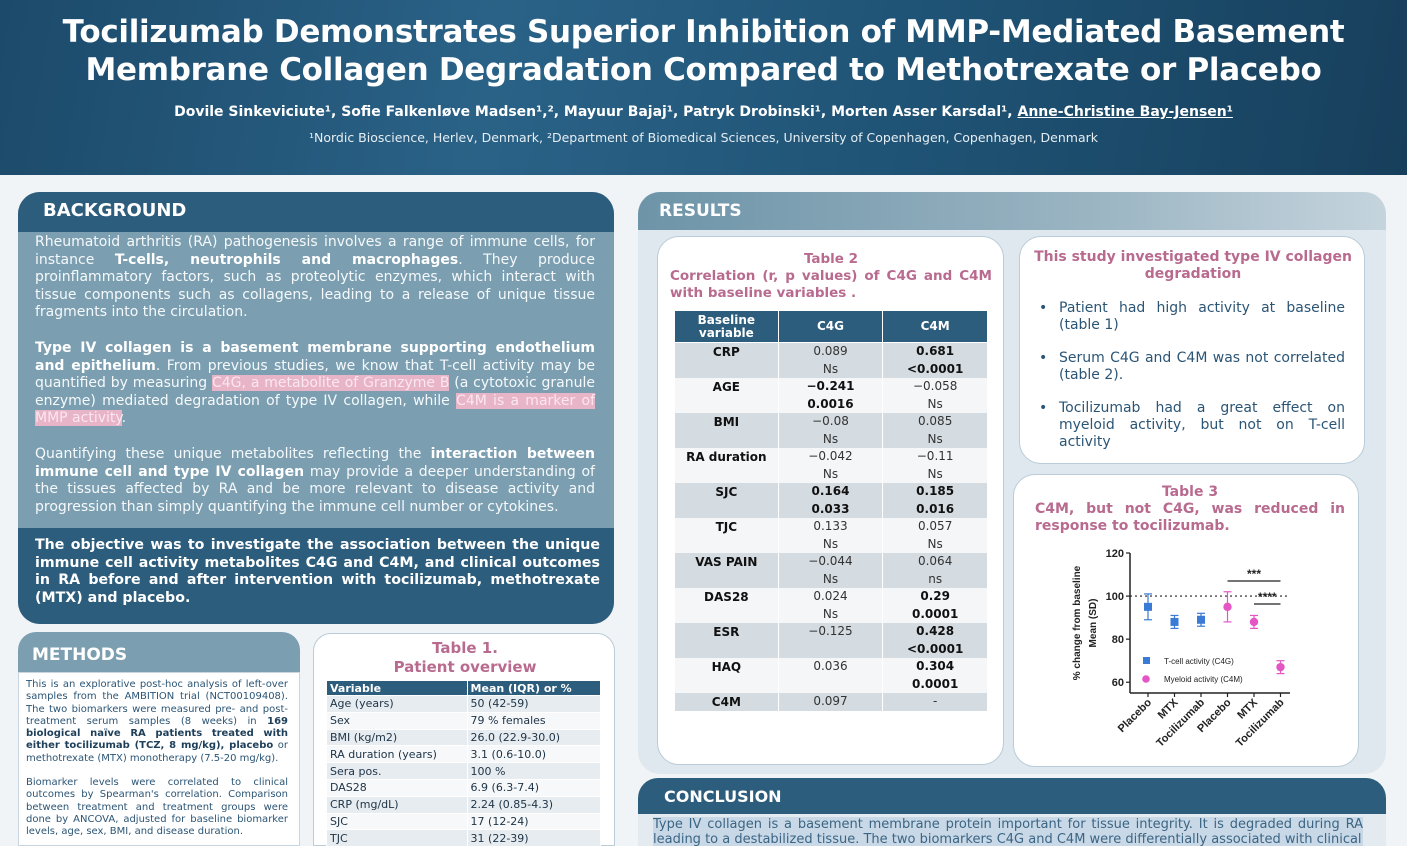  What do you see at coordinates (935, 456) in the screenshot?
I see `c4m-r-value: −0.11` at bounding box center [935, 456].